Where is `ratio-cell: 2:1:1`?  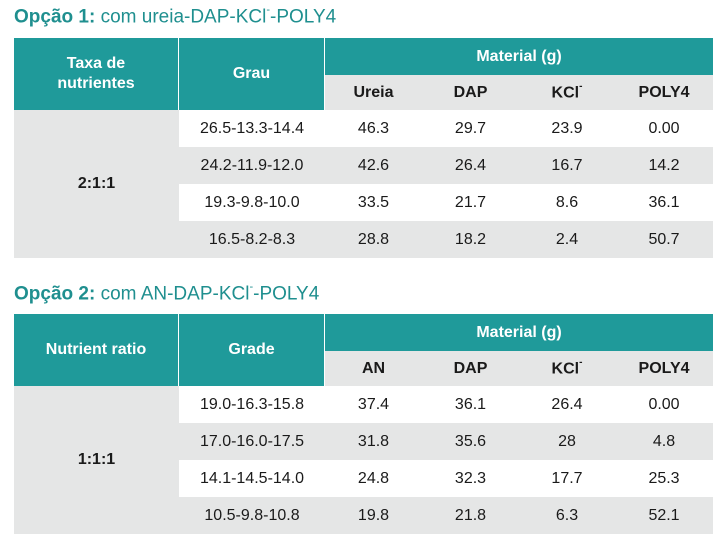 ratio-cell: 2:1:1 is located at coordinates (96, 184).